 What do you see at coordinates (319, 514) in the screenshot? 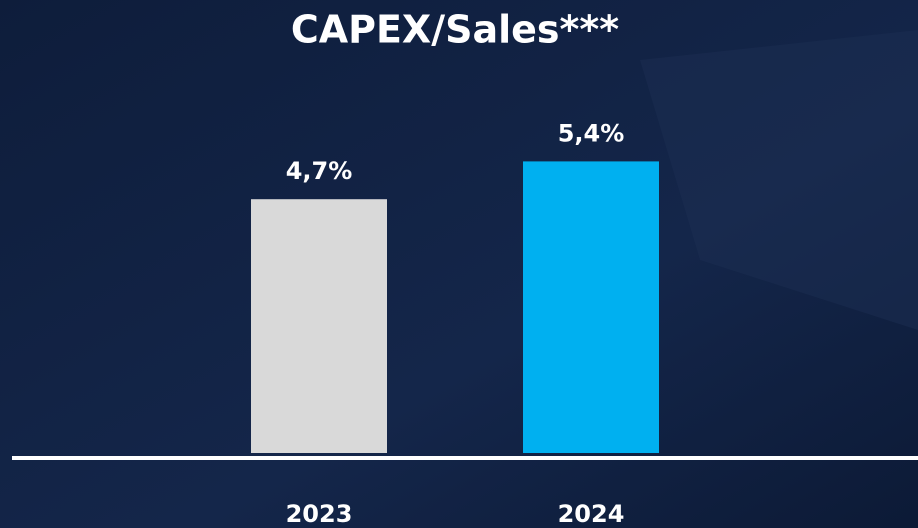
I see `x-tick-label: 2023` at bounding box center [319, 514].